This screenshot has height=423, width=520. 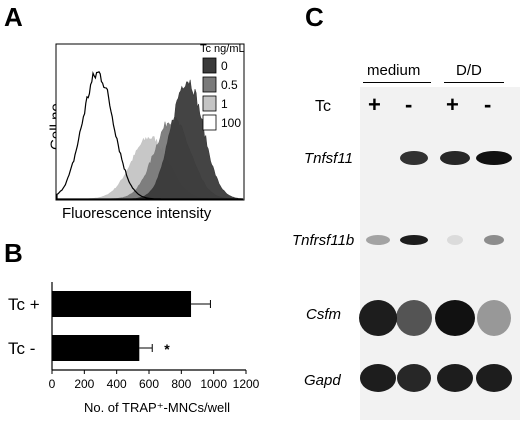 What do you see at coordinates (224, 66) in the screenshot?
I see `legend-label-0: 0` at bounding box center [224, 66].